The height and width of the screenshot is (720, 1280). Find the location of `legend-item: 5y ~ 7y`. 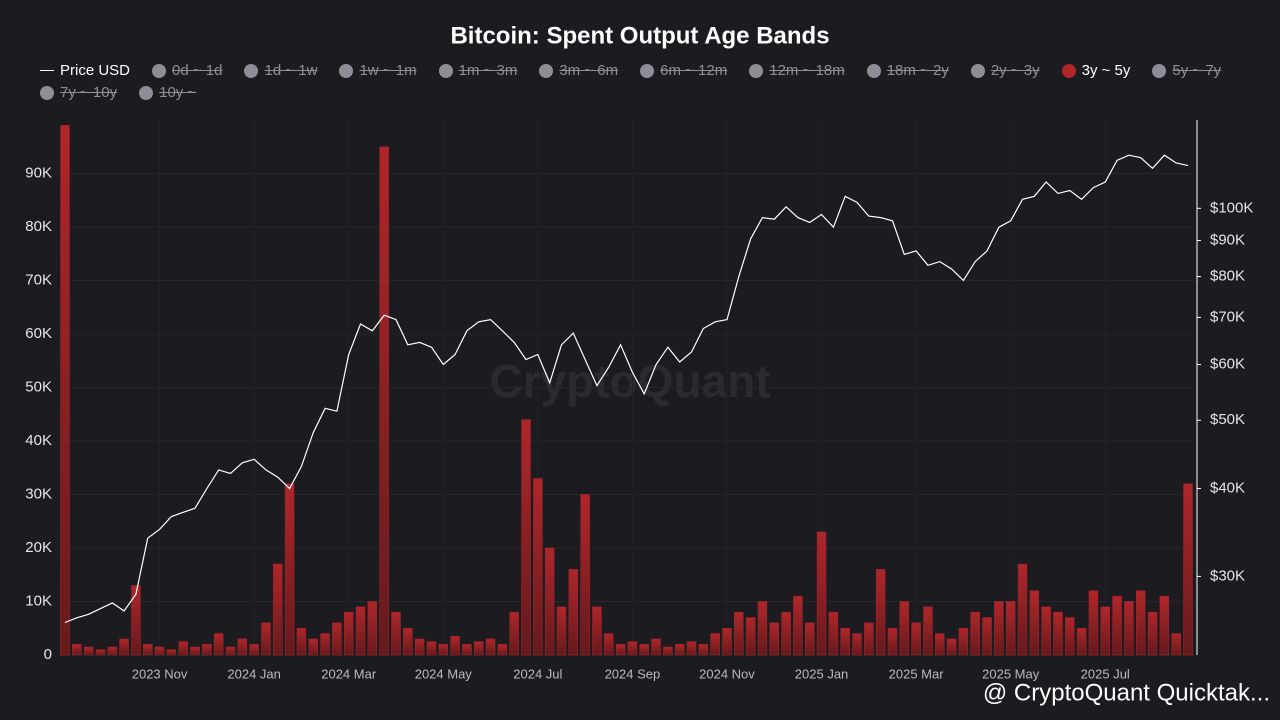

legend-item: 5y ~ 7y is located at coordinates (1186, 70).